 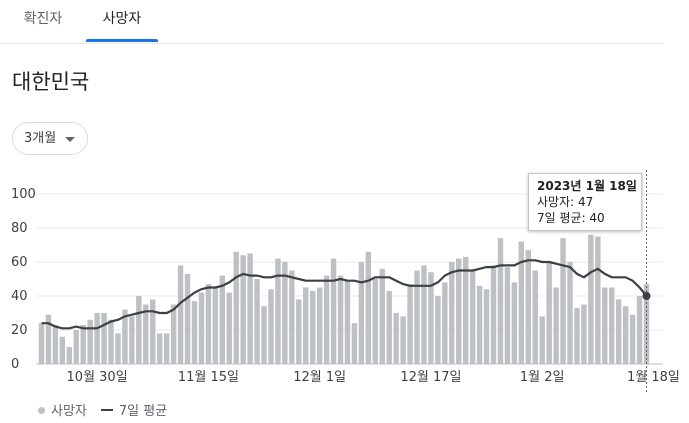 I want to click on bar-legend-dot-icon, so click(x=41, y=410).